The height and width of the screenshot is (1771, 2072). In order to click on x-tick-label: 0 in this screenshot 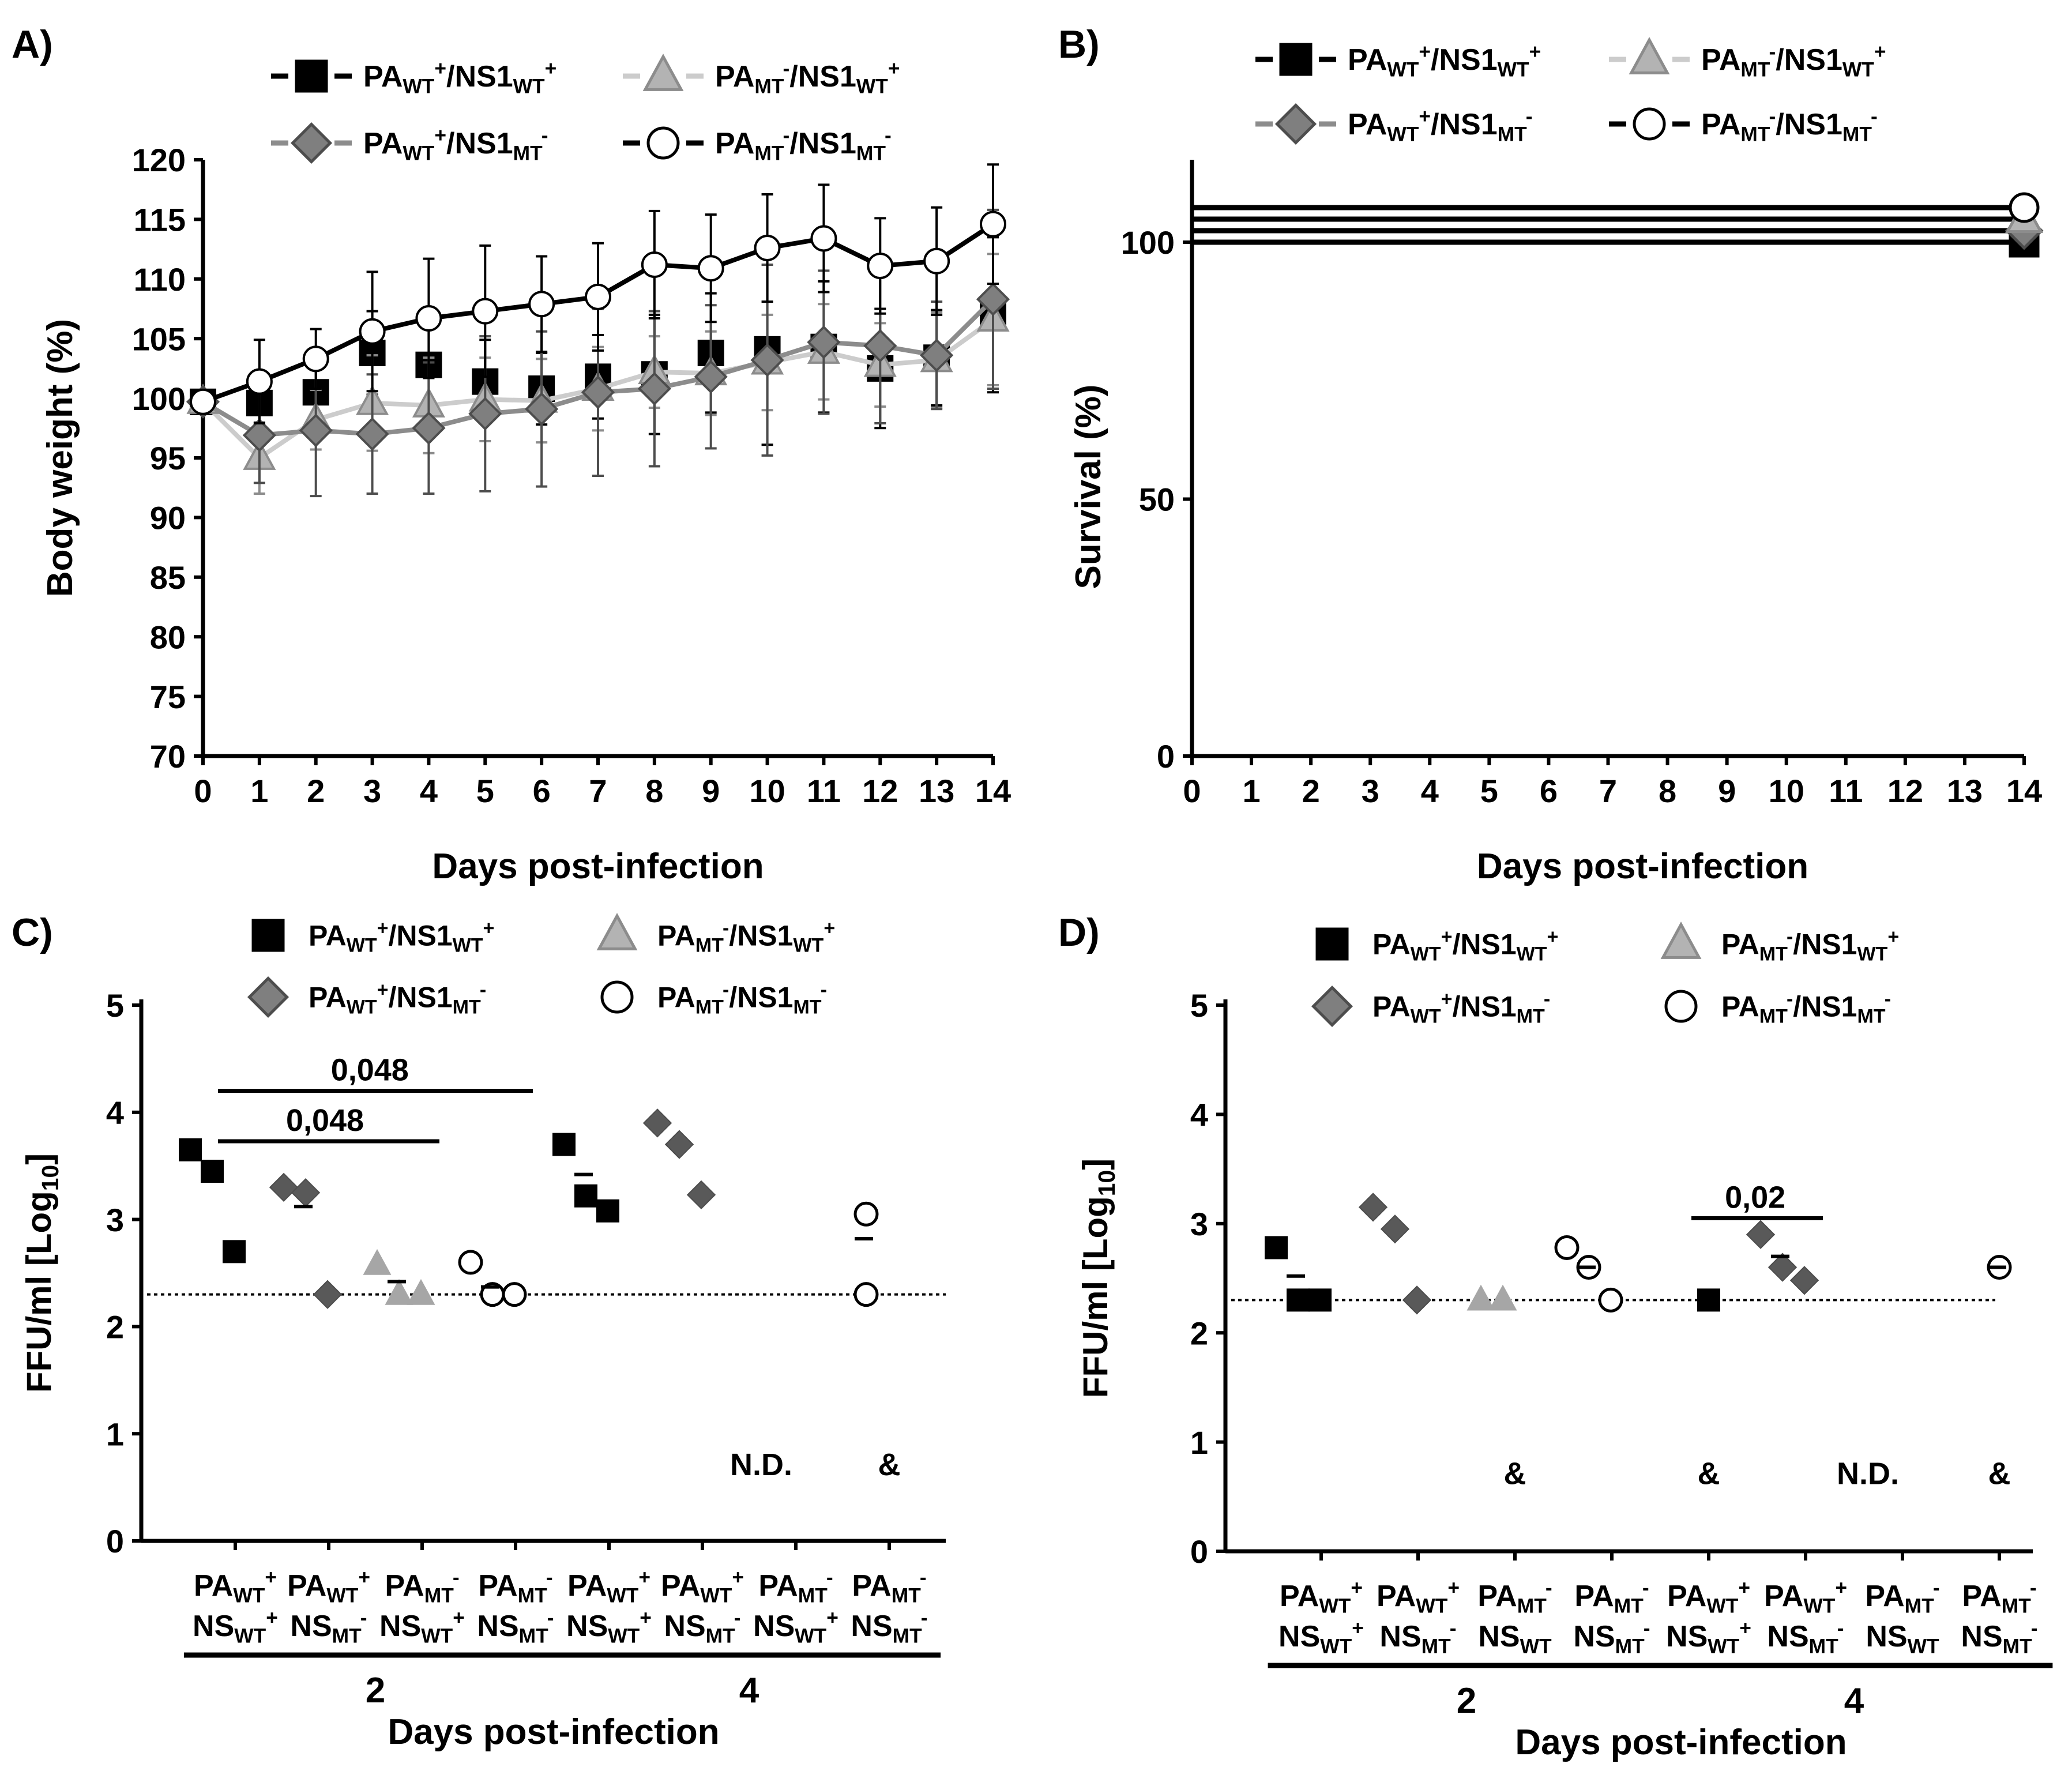, I will do `click(1192, 791)`.